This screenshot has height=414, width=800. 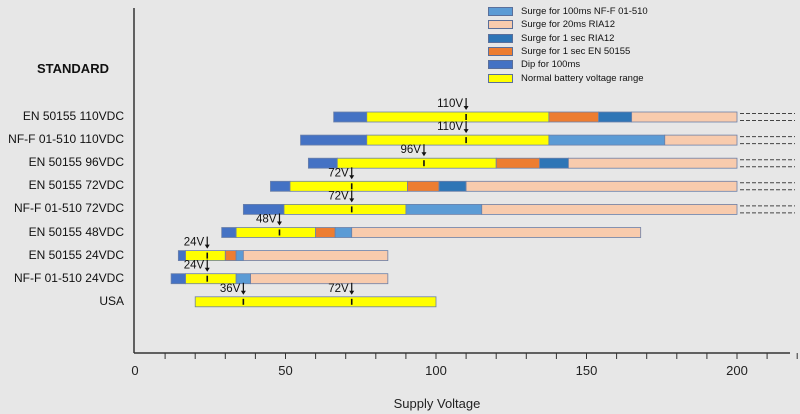 I want to click on legend-label: Surge for 1 sec EN 50155, so click(x=576, y=52).